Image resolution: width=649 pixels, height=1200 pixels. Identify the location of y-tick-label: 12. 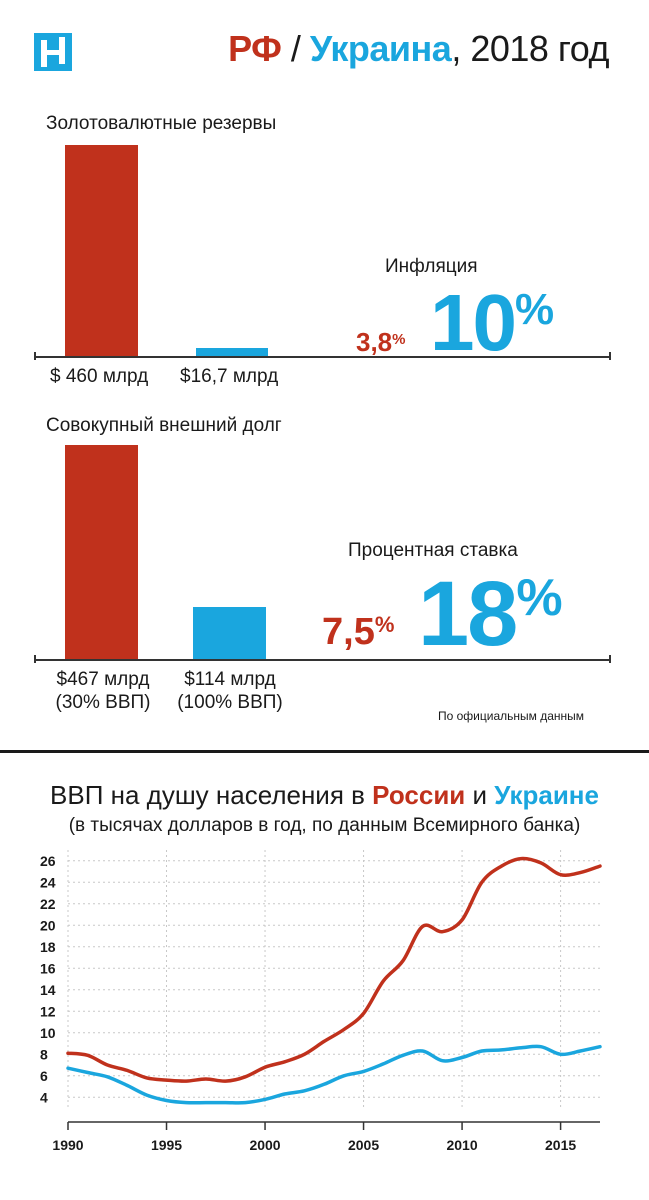
(48, 1011).